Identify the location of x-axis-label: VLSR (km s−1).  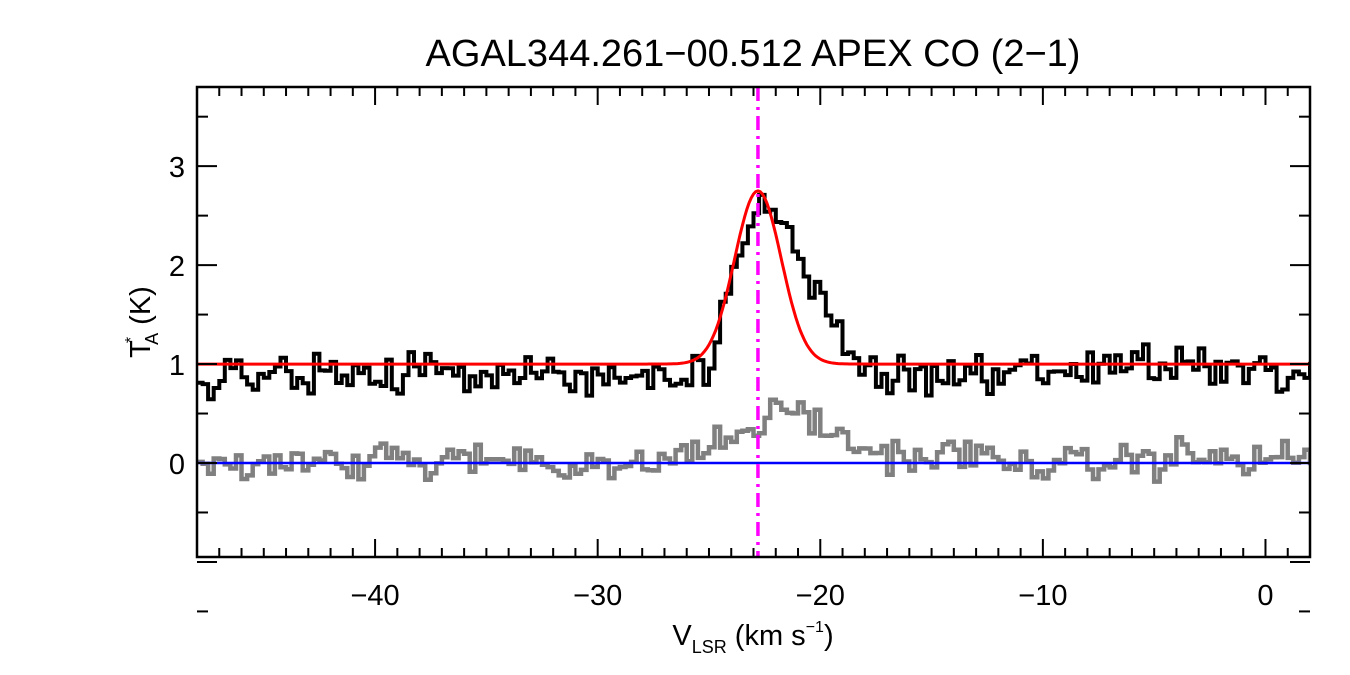
(752, 638).